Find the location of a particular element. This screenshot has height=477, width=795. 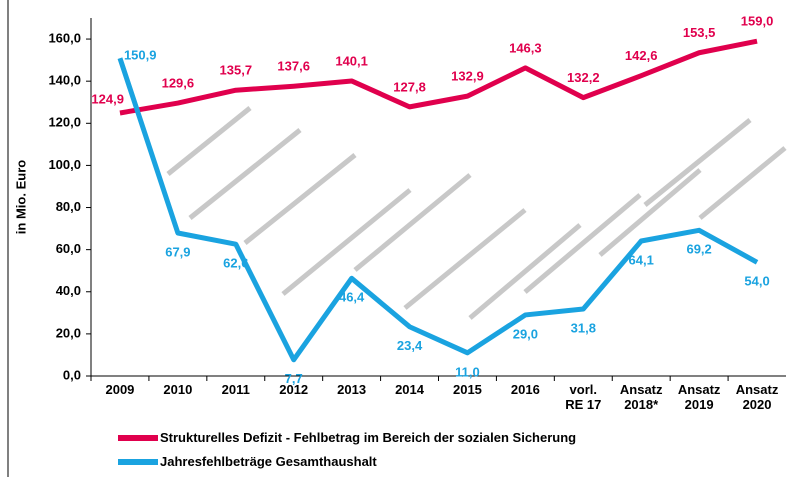

data-label: 137,6 is located at coordinates (293, 66).